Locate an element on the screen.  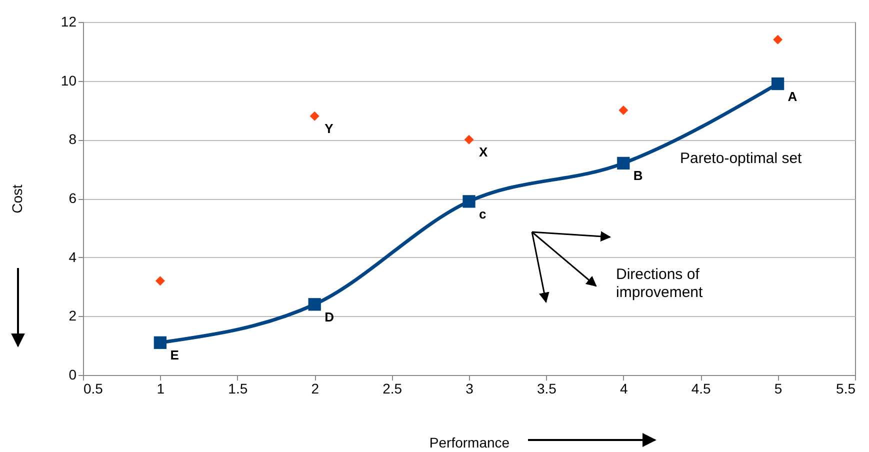
x-tick-label: 4.5 is located at coordinates (701, 388).